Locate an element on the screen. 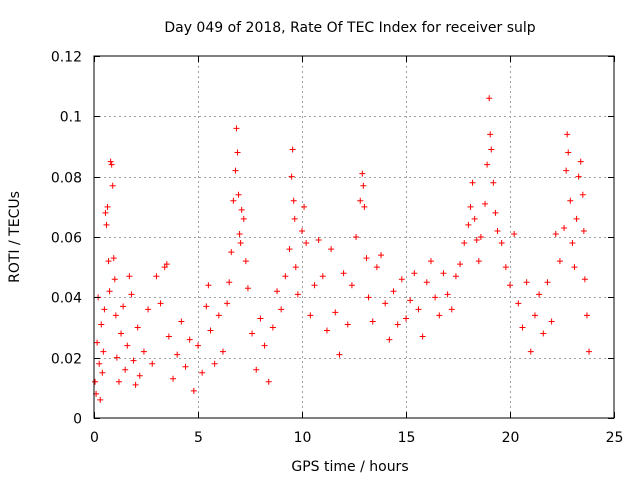  y-tick-label: 0 is located at coordinates (77, 420).